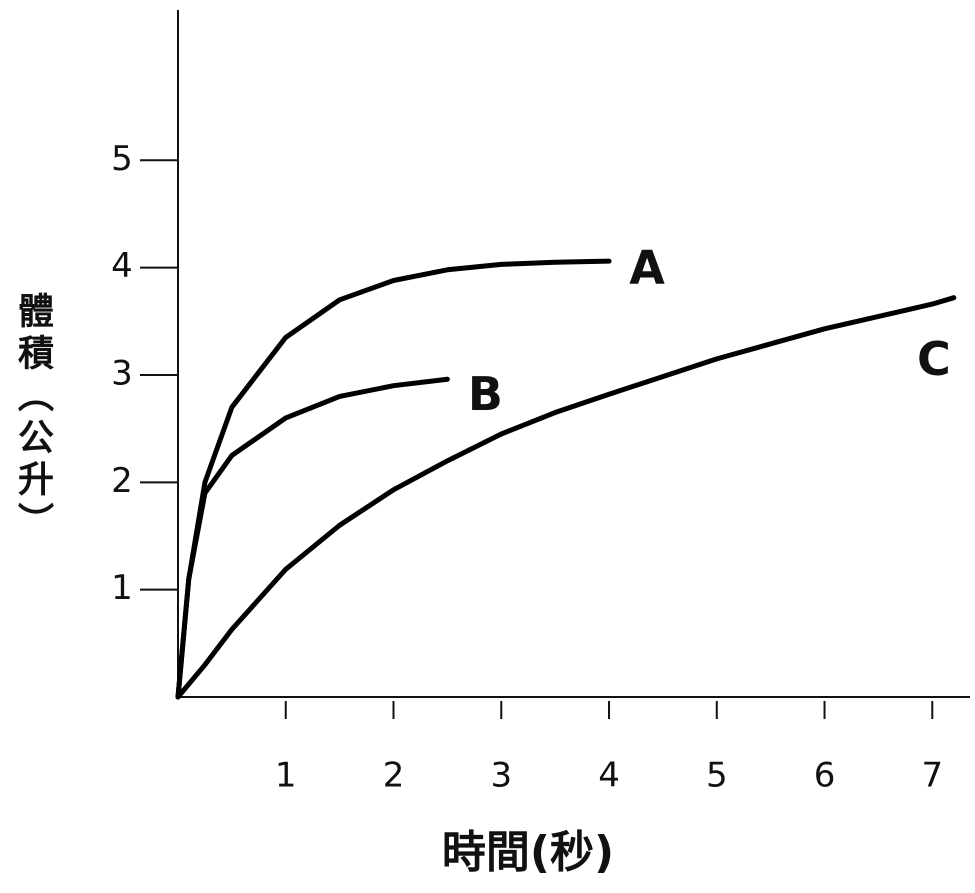 Image resolution: width=975 pixels, height=893 pixels. I want to click on y-axis-title: 體積（公升）, so click(32, 418).